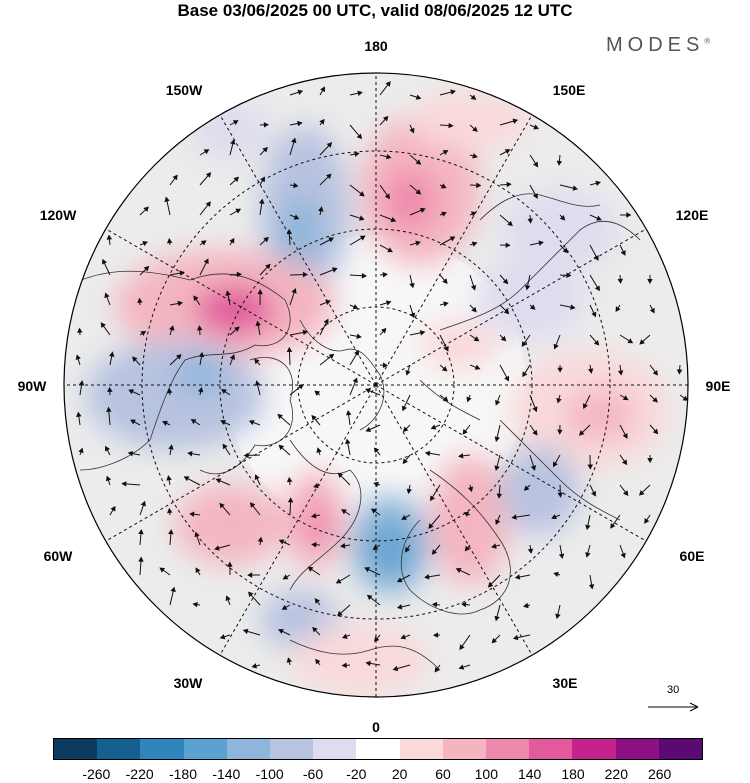 The width and height of the screenshot is (750, 783). I want to click on colorbar-tick-label: -260, so click(96, 774).